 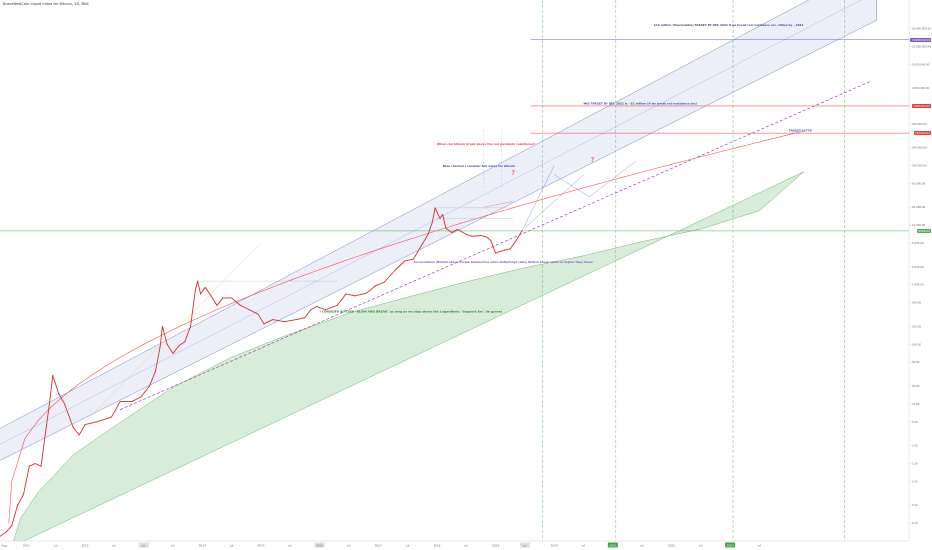 I want to click on time-axis-label: 2019, so click(x=495, y=546).